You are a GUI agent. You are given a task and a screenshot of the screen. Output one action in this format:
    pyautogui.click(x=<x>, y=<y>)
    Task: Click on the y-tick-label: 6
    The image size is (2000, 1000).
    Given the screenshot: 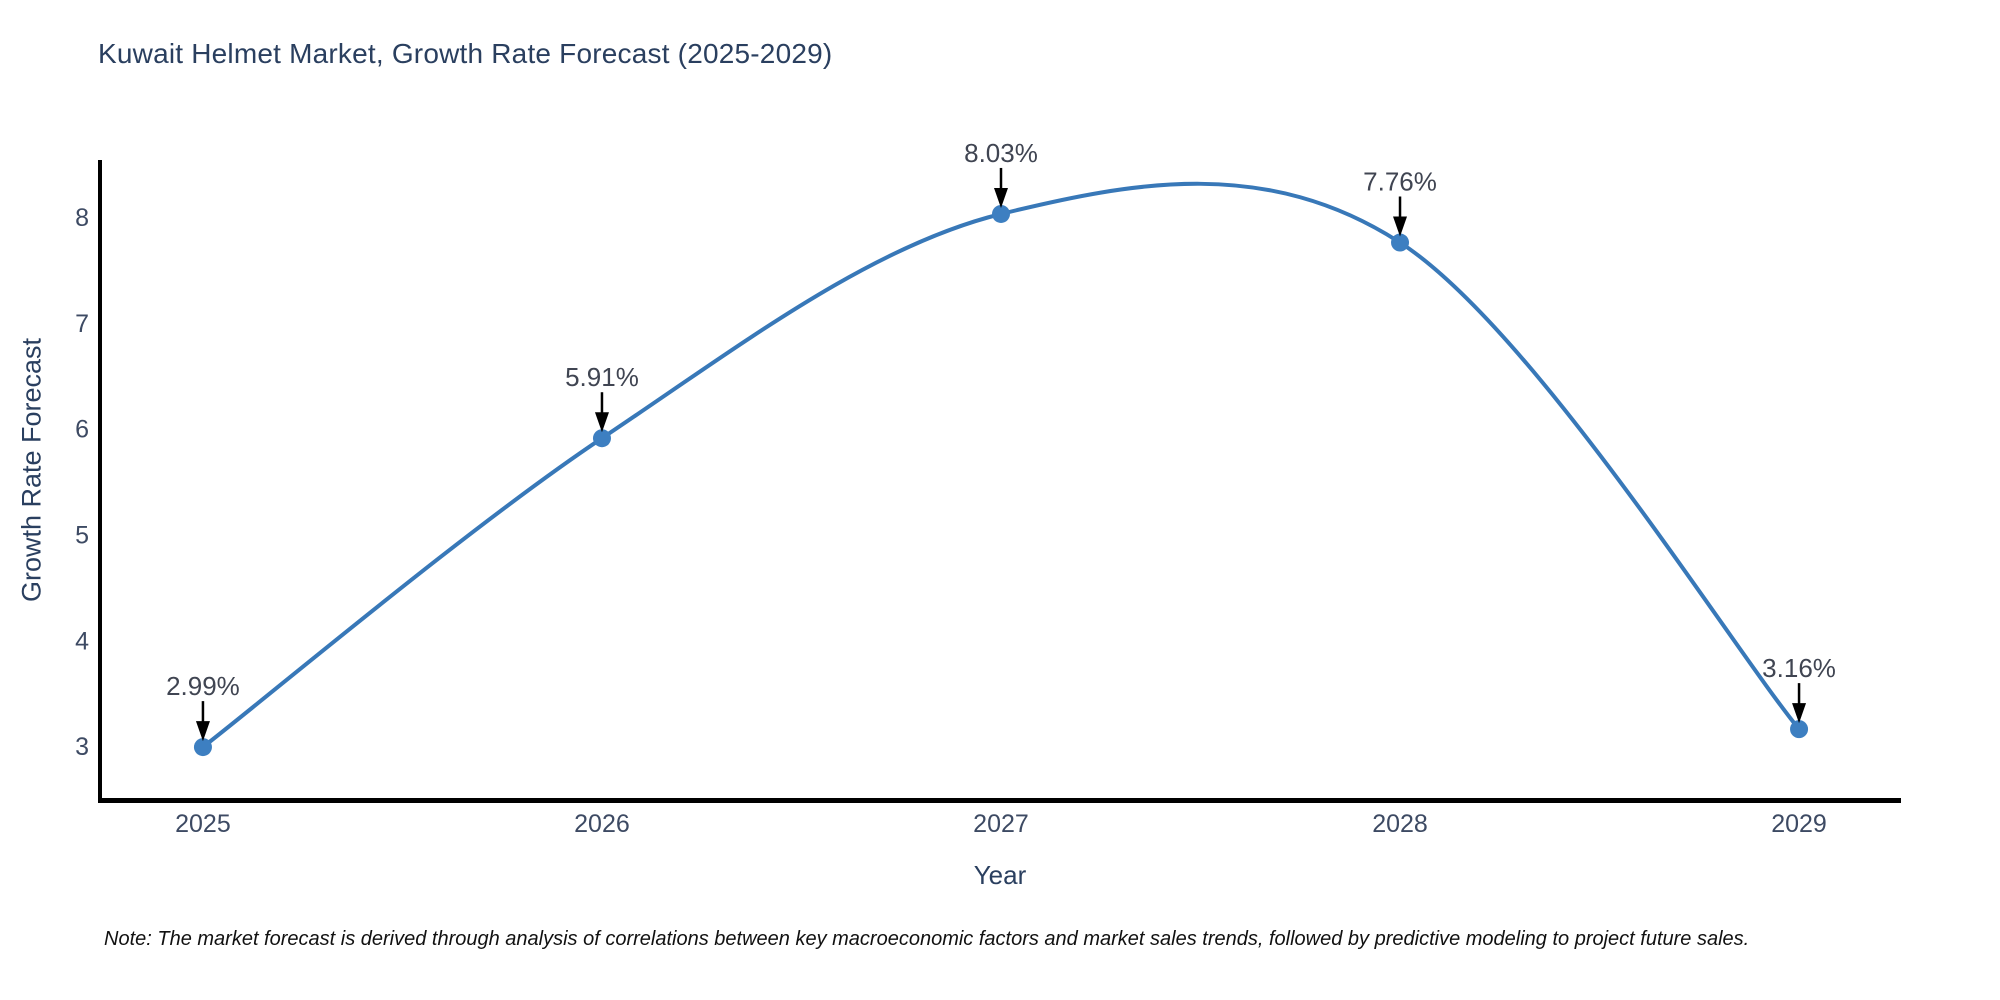 What is the action you would take?
    pyautogui.click(x=82, y=430)
    